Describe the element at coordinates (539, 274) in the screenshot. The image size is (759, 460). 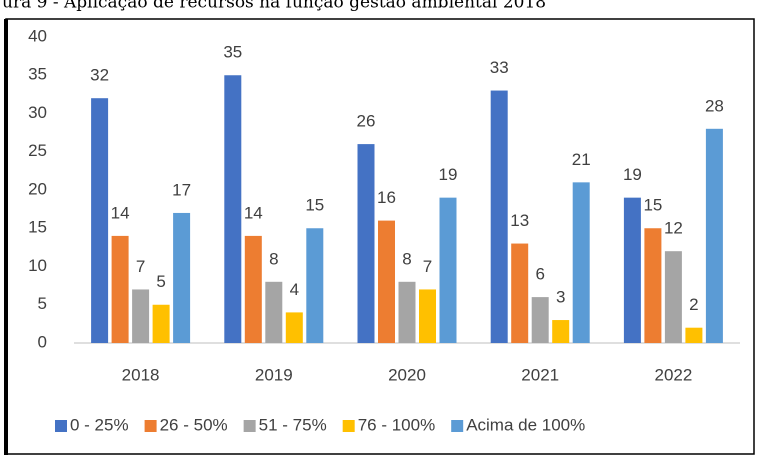
I see `data-label: 6` at that location.